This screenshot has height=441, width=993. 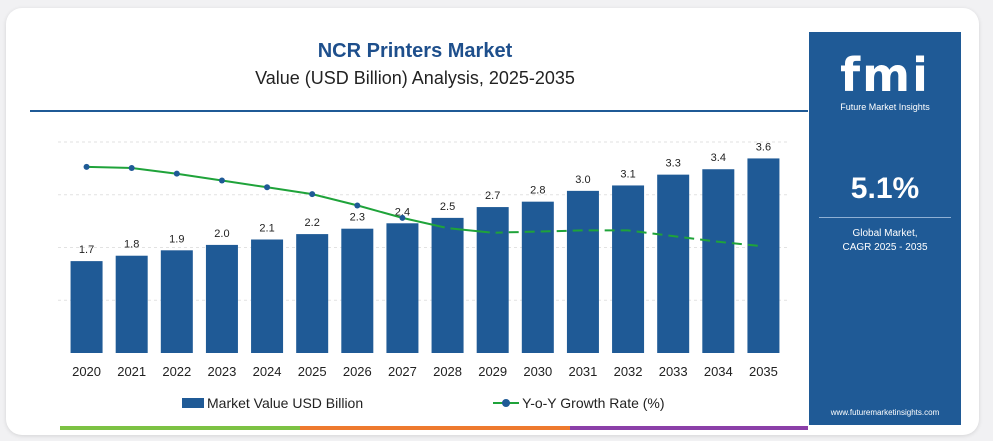 I want to click on bar-2028, so click(x=447, y=285).